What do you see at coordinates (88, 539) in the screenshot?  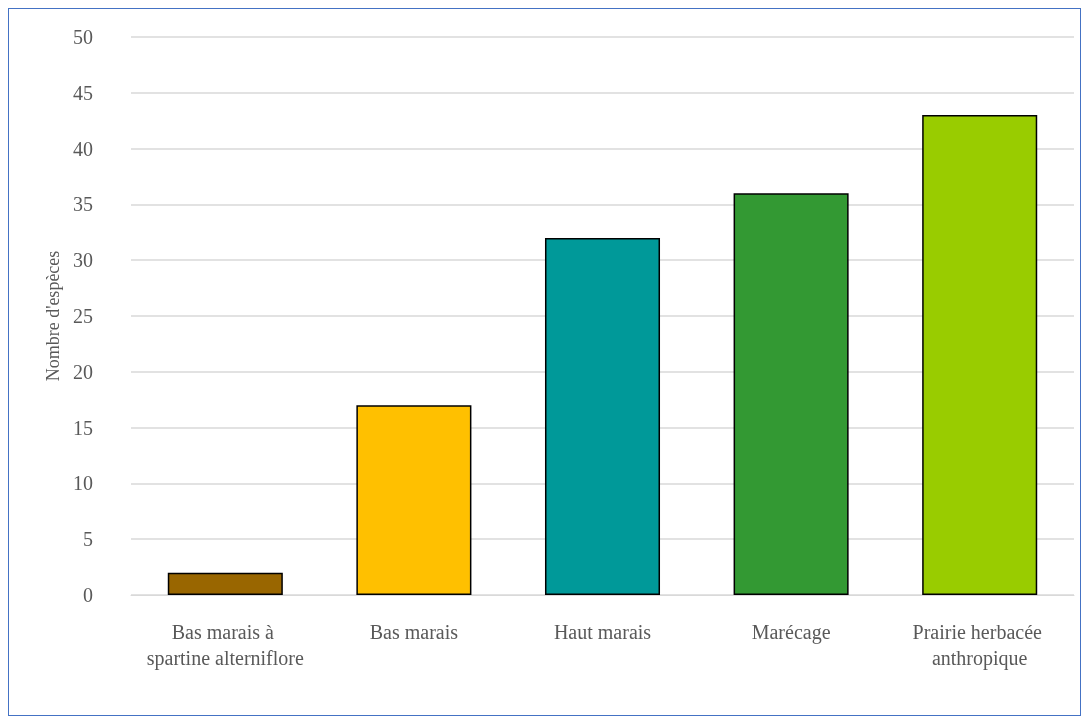 I see `y-tick-label: 5` at bounding box center [88, 539].